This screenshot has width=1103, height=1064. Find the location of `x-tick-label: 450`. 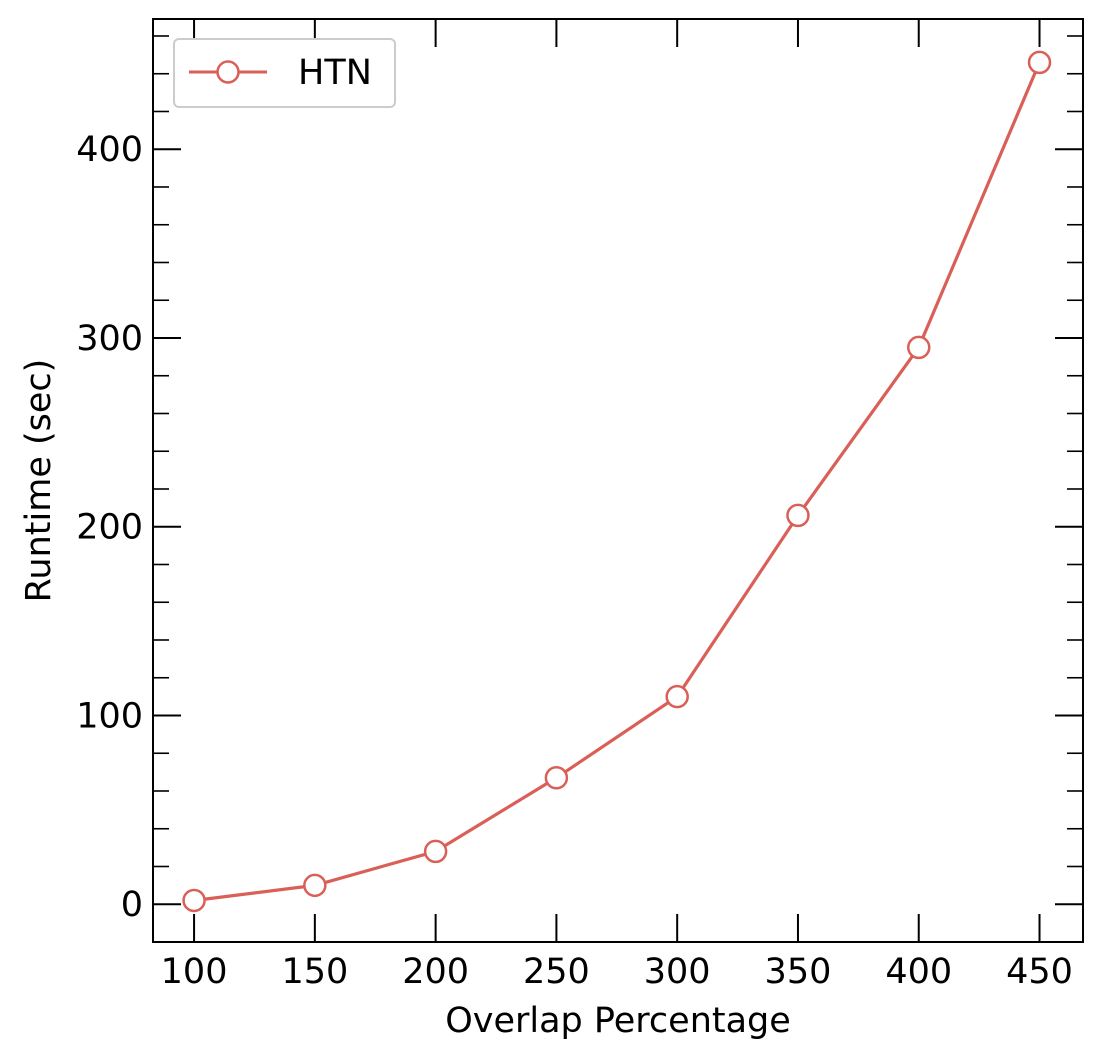

x-tick-label: 450 is located at coordinates (1039, 972).